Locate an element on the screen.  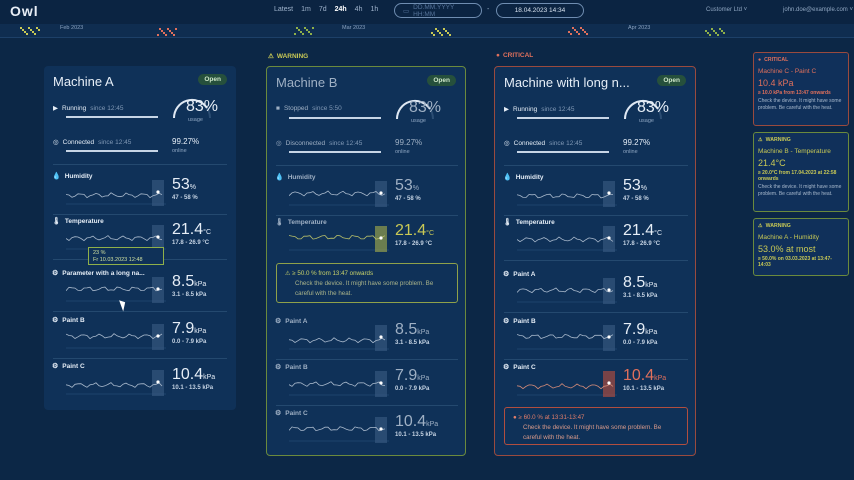
date-from-input: ▭ DD.MM.YYYY HH:MM is located at coordinates (438, 10).